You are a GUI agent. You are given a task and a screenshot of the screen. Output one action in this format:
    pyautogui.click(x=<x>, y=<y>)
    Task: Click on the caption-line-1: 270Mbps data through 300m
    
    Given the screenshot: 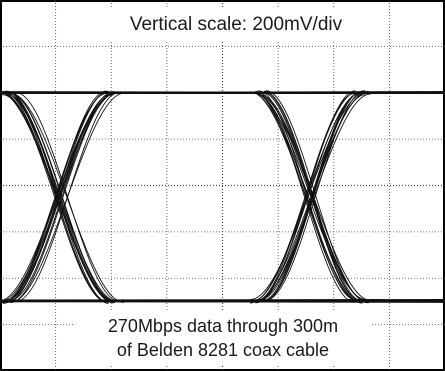 What is the action you would take?
    pyautogui.click(x=223, y=326)
    